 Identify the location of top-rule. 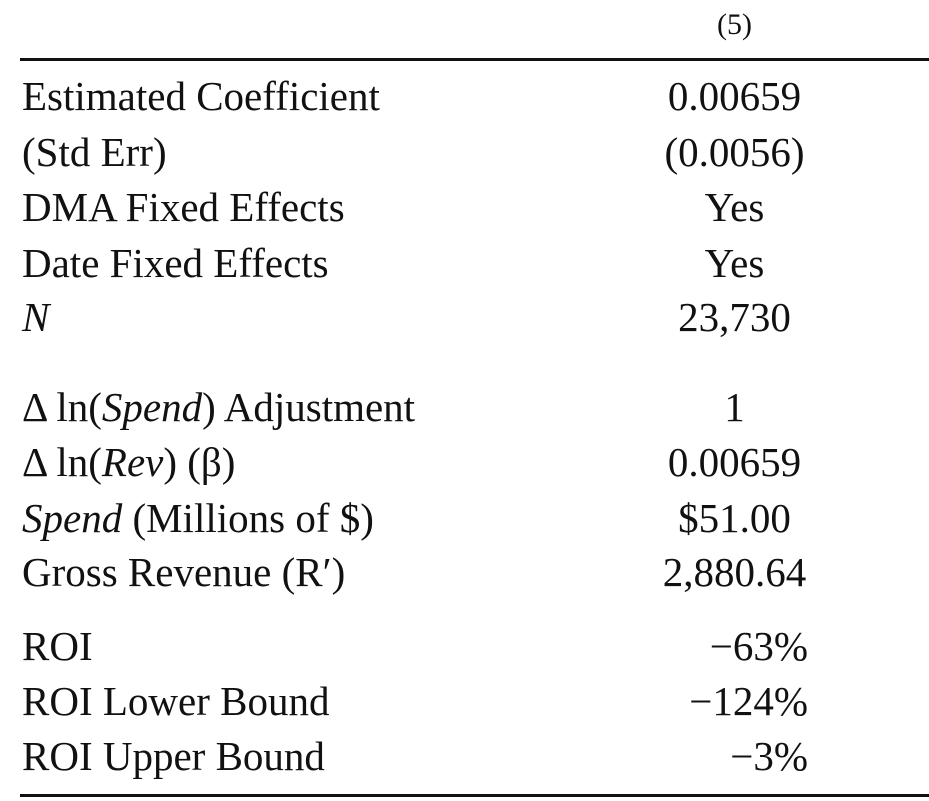
(474, 59).